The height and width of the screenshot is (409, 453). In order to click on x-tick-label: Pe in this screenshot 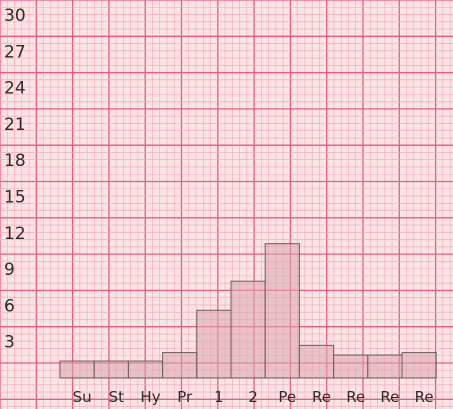, I will do `click(287, 397)`.